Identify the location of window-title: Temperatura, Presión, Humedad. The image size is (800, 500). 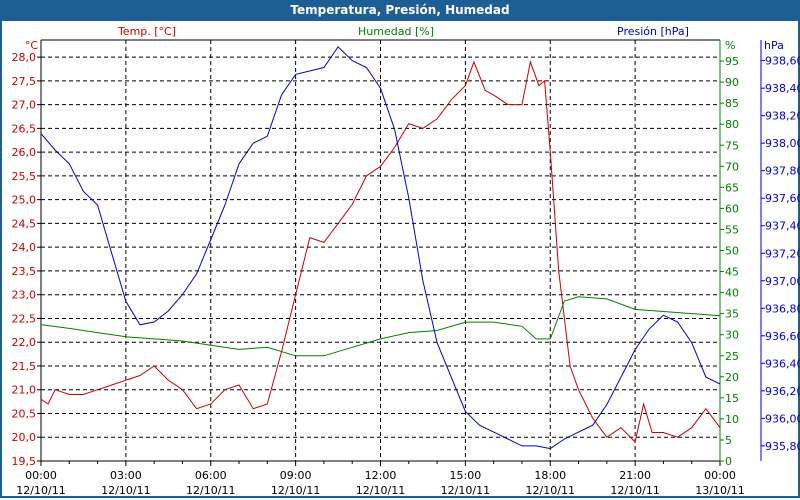
(400, 10).